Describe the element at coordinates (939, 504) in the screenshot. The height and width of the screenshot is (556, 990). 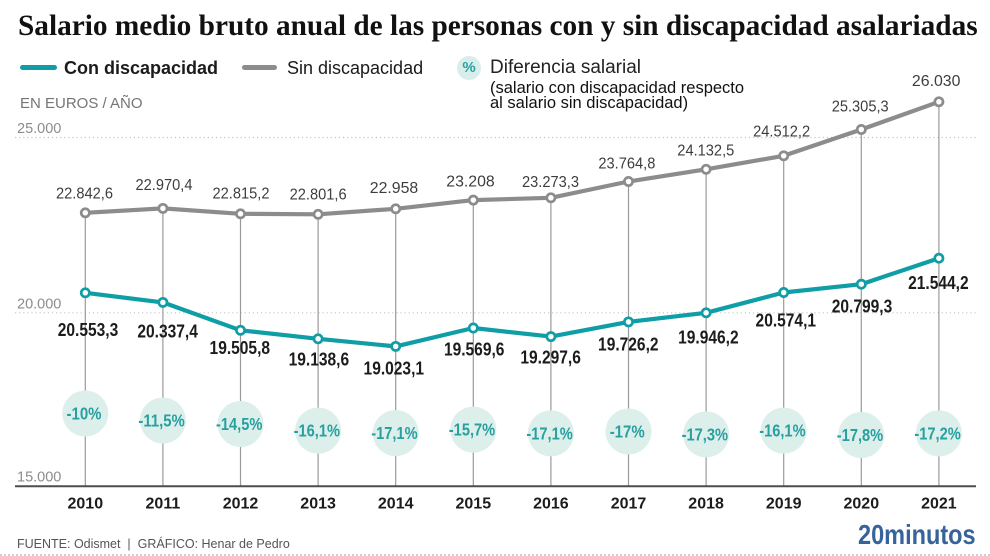
I see `svg-text: 2021` at that location.